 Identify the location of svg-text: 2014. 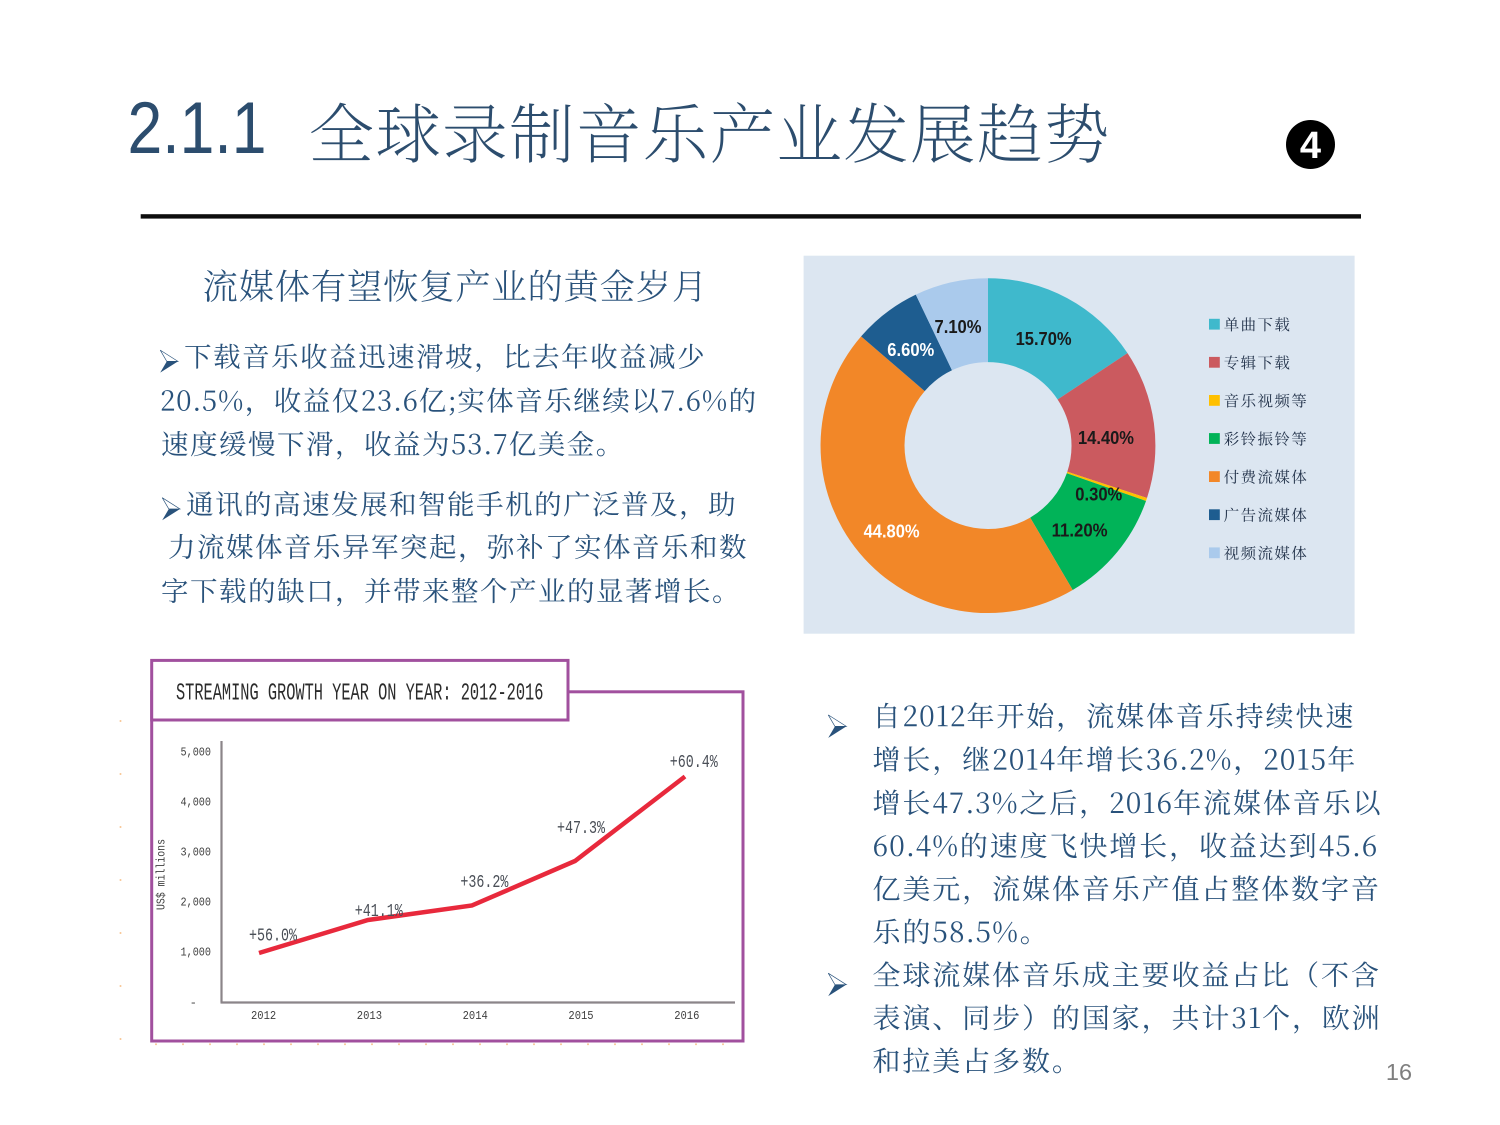
(475, 1016).